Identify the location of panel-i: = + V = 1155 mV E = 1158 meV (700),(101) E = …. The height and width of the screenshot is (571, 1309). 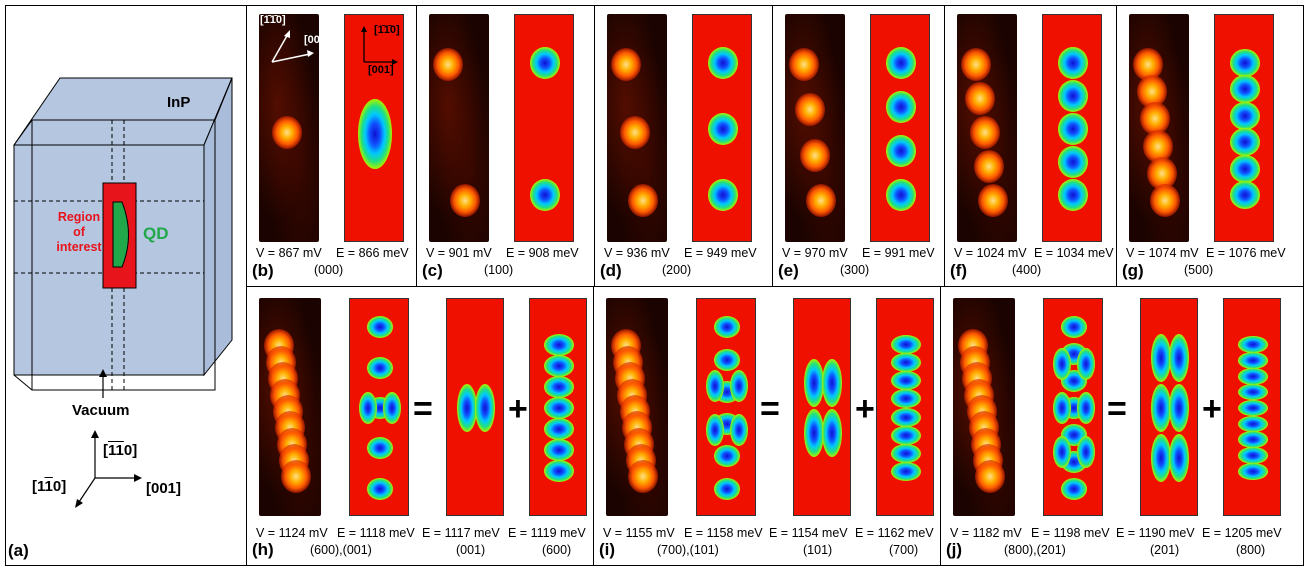
(766, 426).